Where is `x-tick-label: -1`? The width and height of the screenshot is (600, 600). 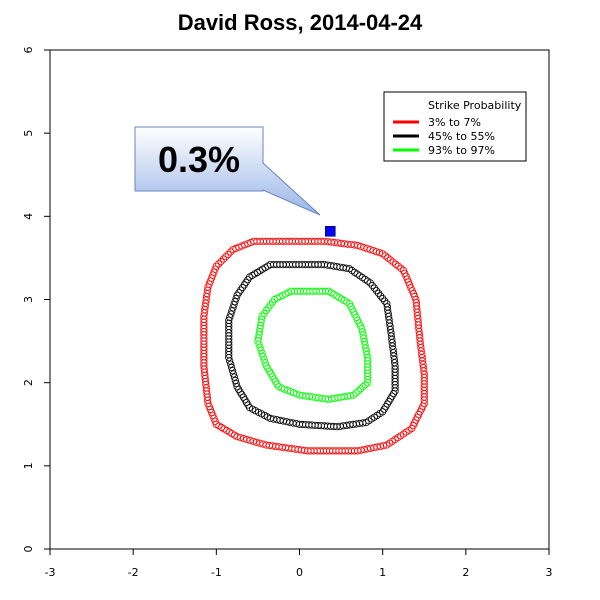 x-tick-label: -1 is located at coordinates (216, 572).